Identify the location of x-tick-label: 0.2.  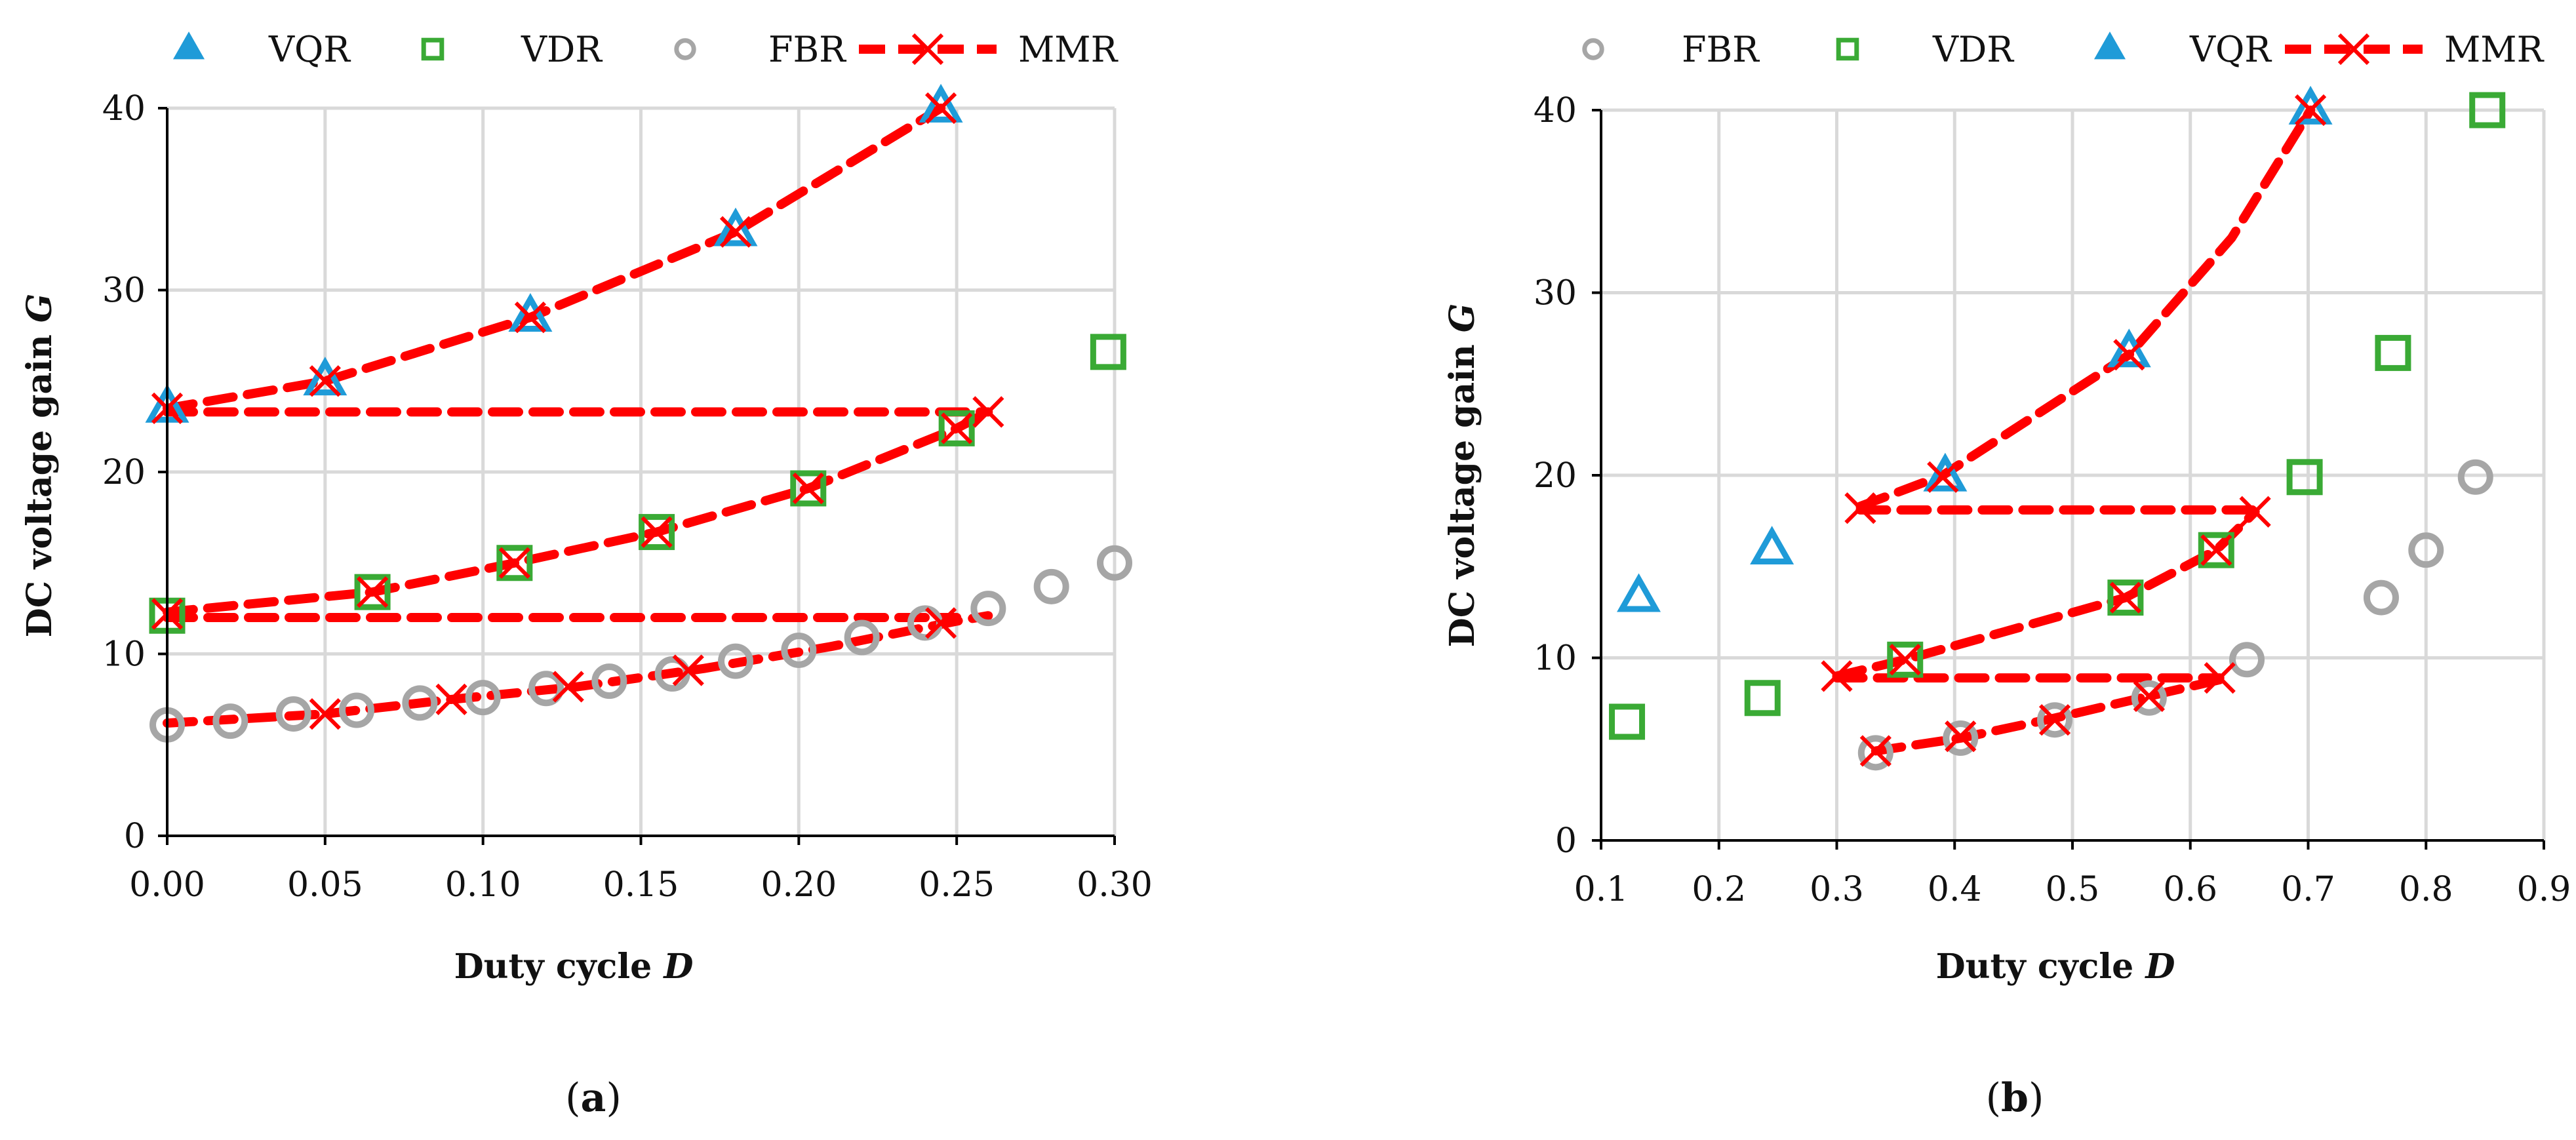
(1719, 889).